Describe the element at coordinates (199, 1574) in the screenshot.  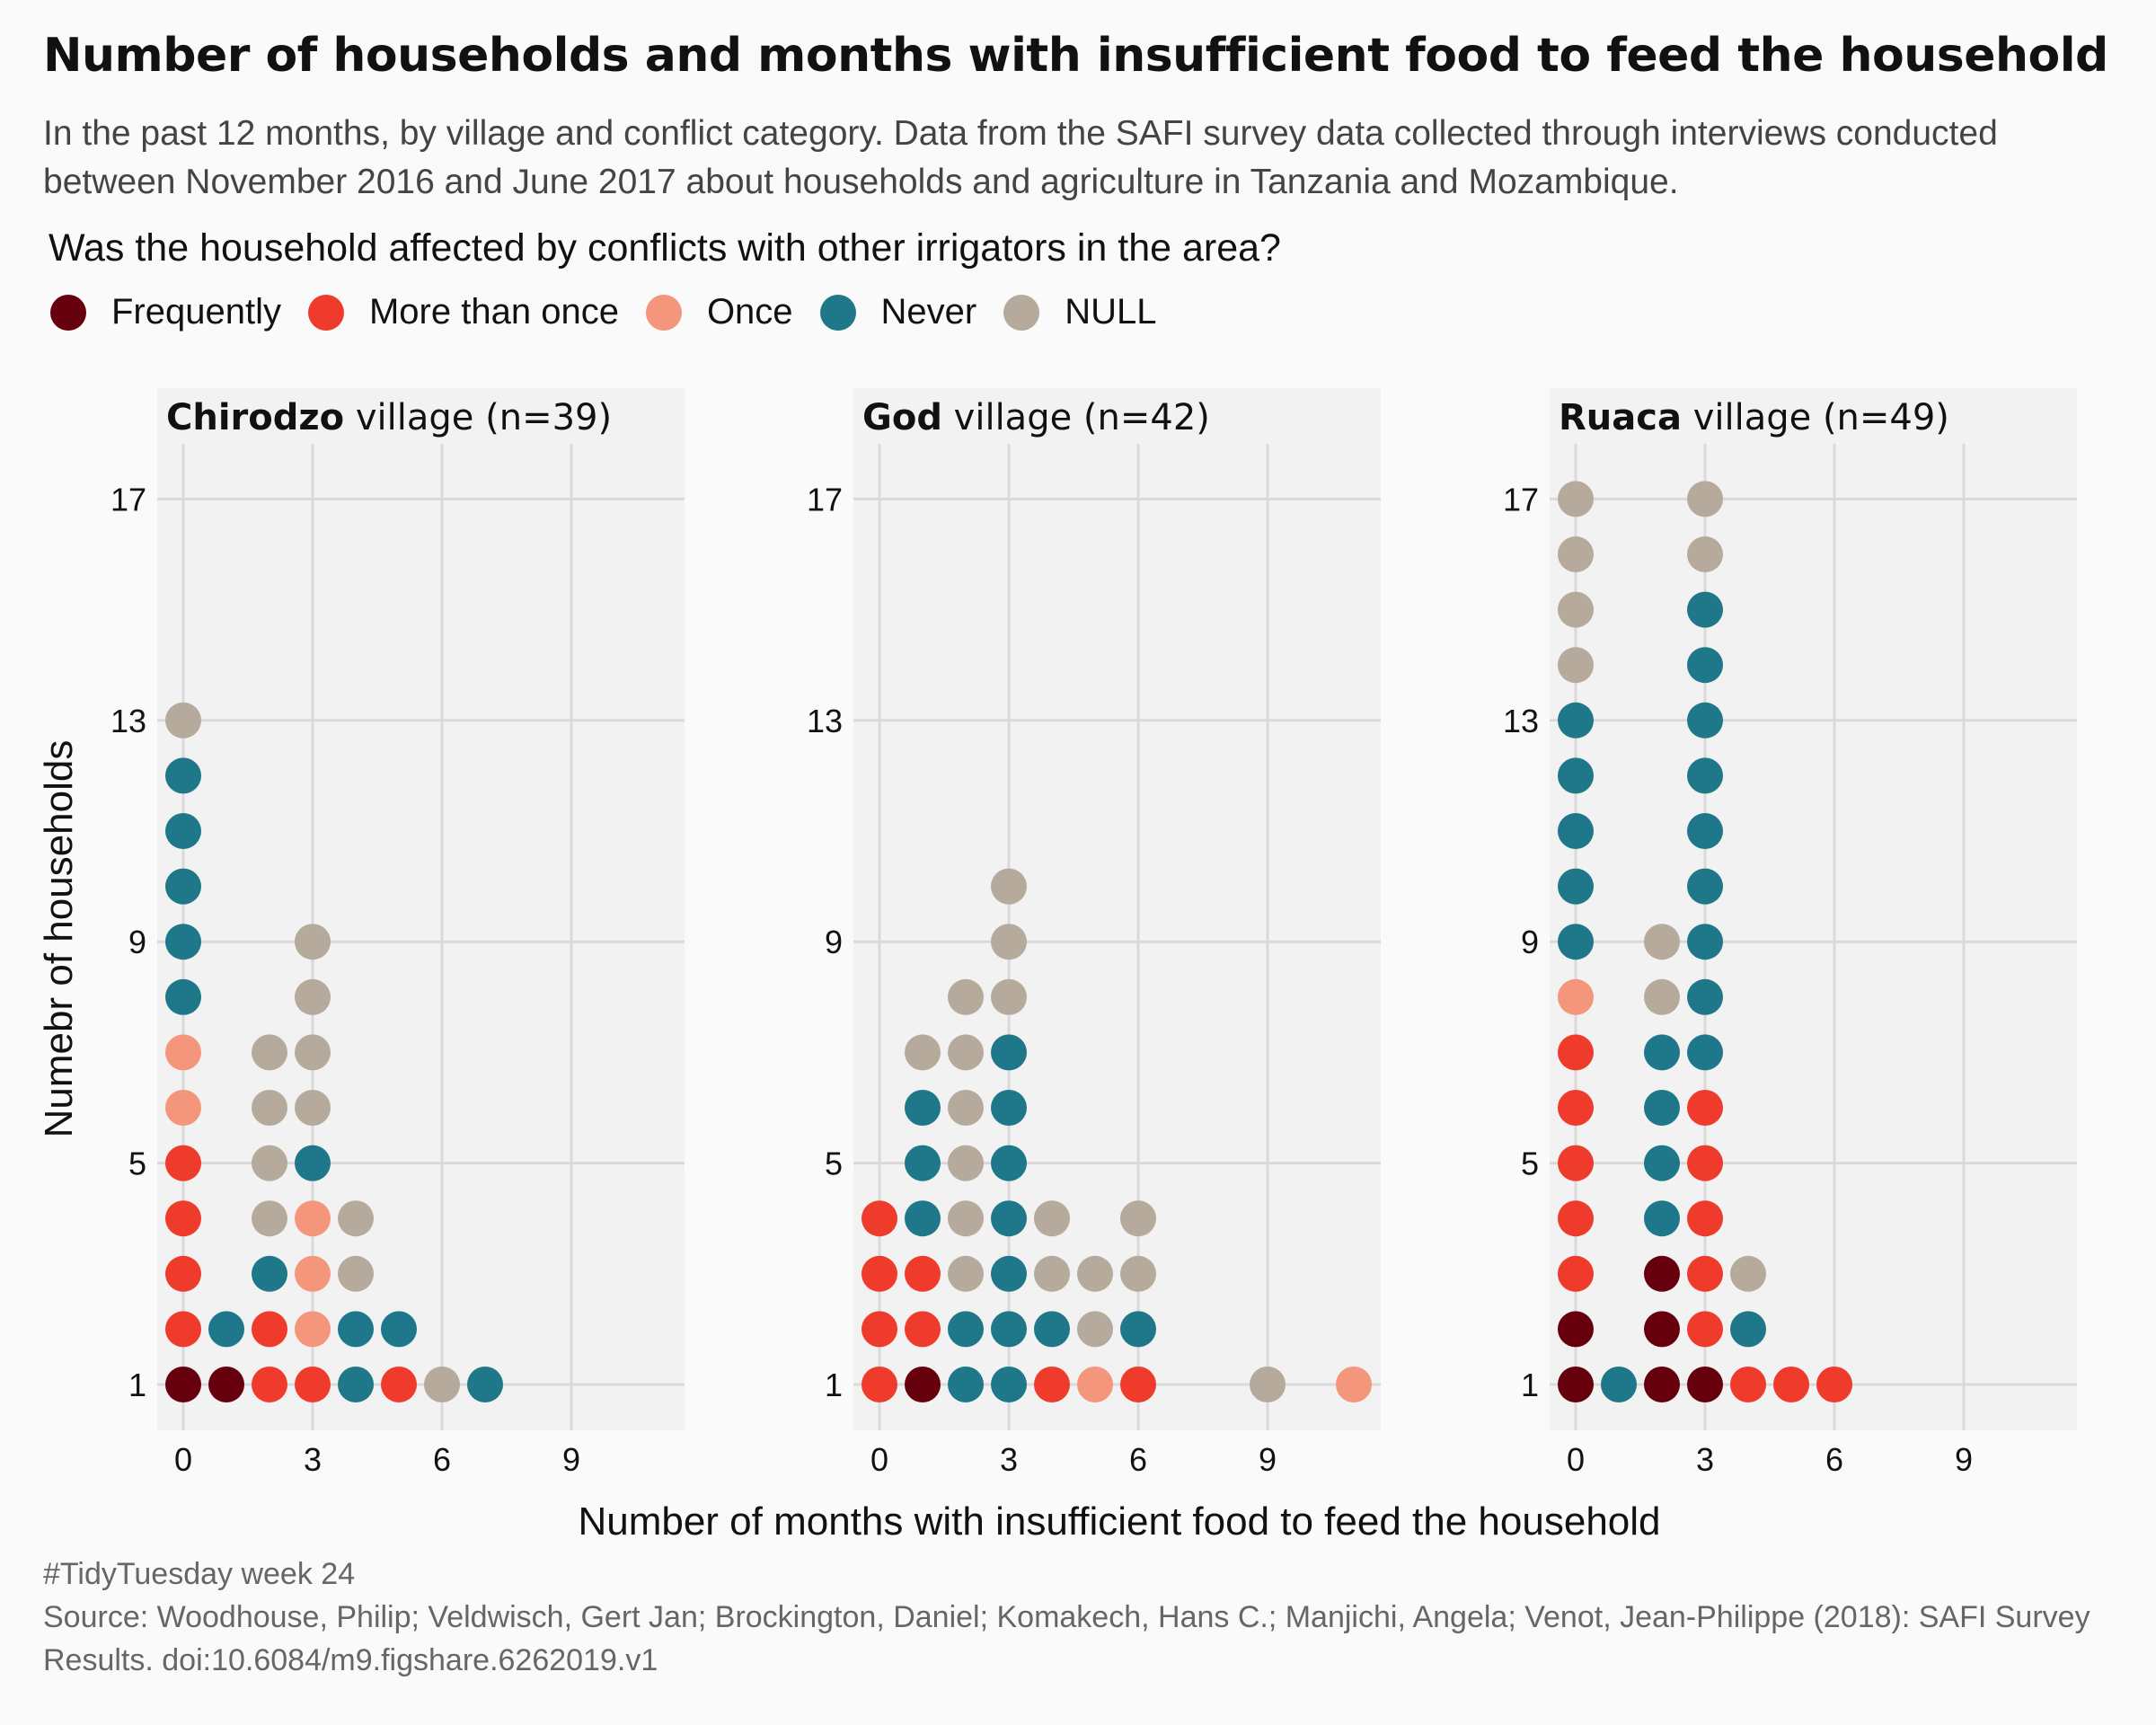
I see `caption-hashtag: #TidyTuesday week 24` at that location.